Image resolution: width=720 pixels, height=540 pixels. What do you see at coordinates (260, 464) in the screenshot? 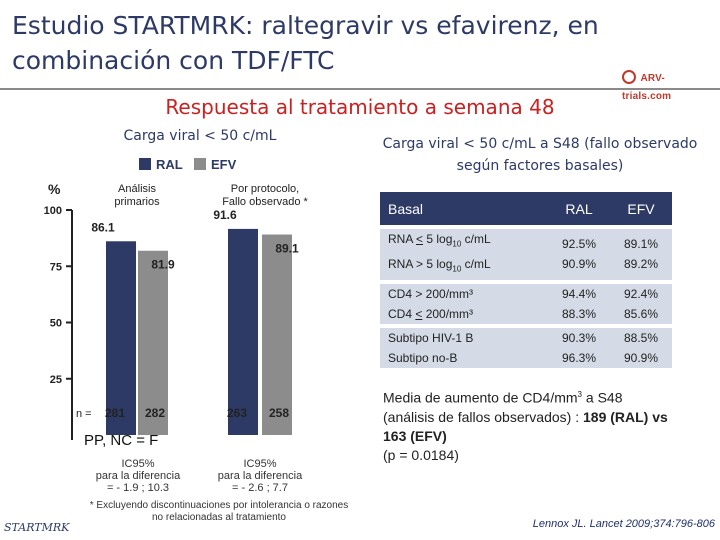
I see `ci-protocol-label: IC95%` at bounding box center [260, 464].